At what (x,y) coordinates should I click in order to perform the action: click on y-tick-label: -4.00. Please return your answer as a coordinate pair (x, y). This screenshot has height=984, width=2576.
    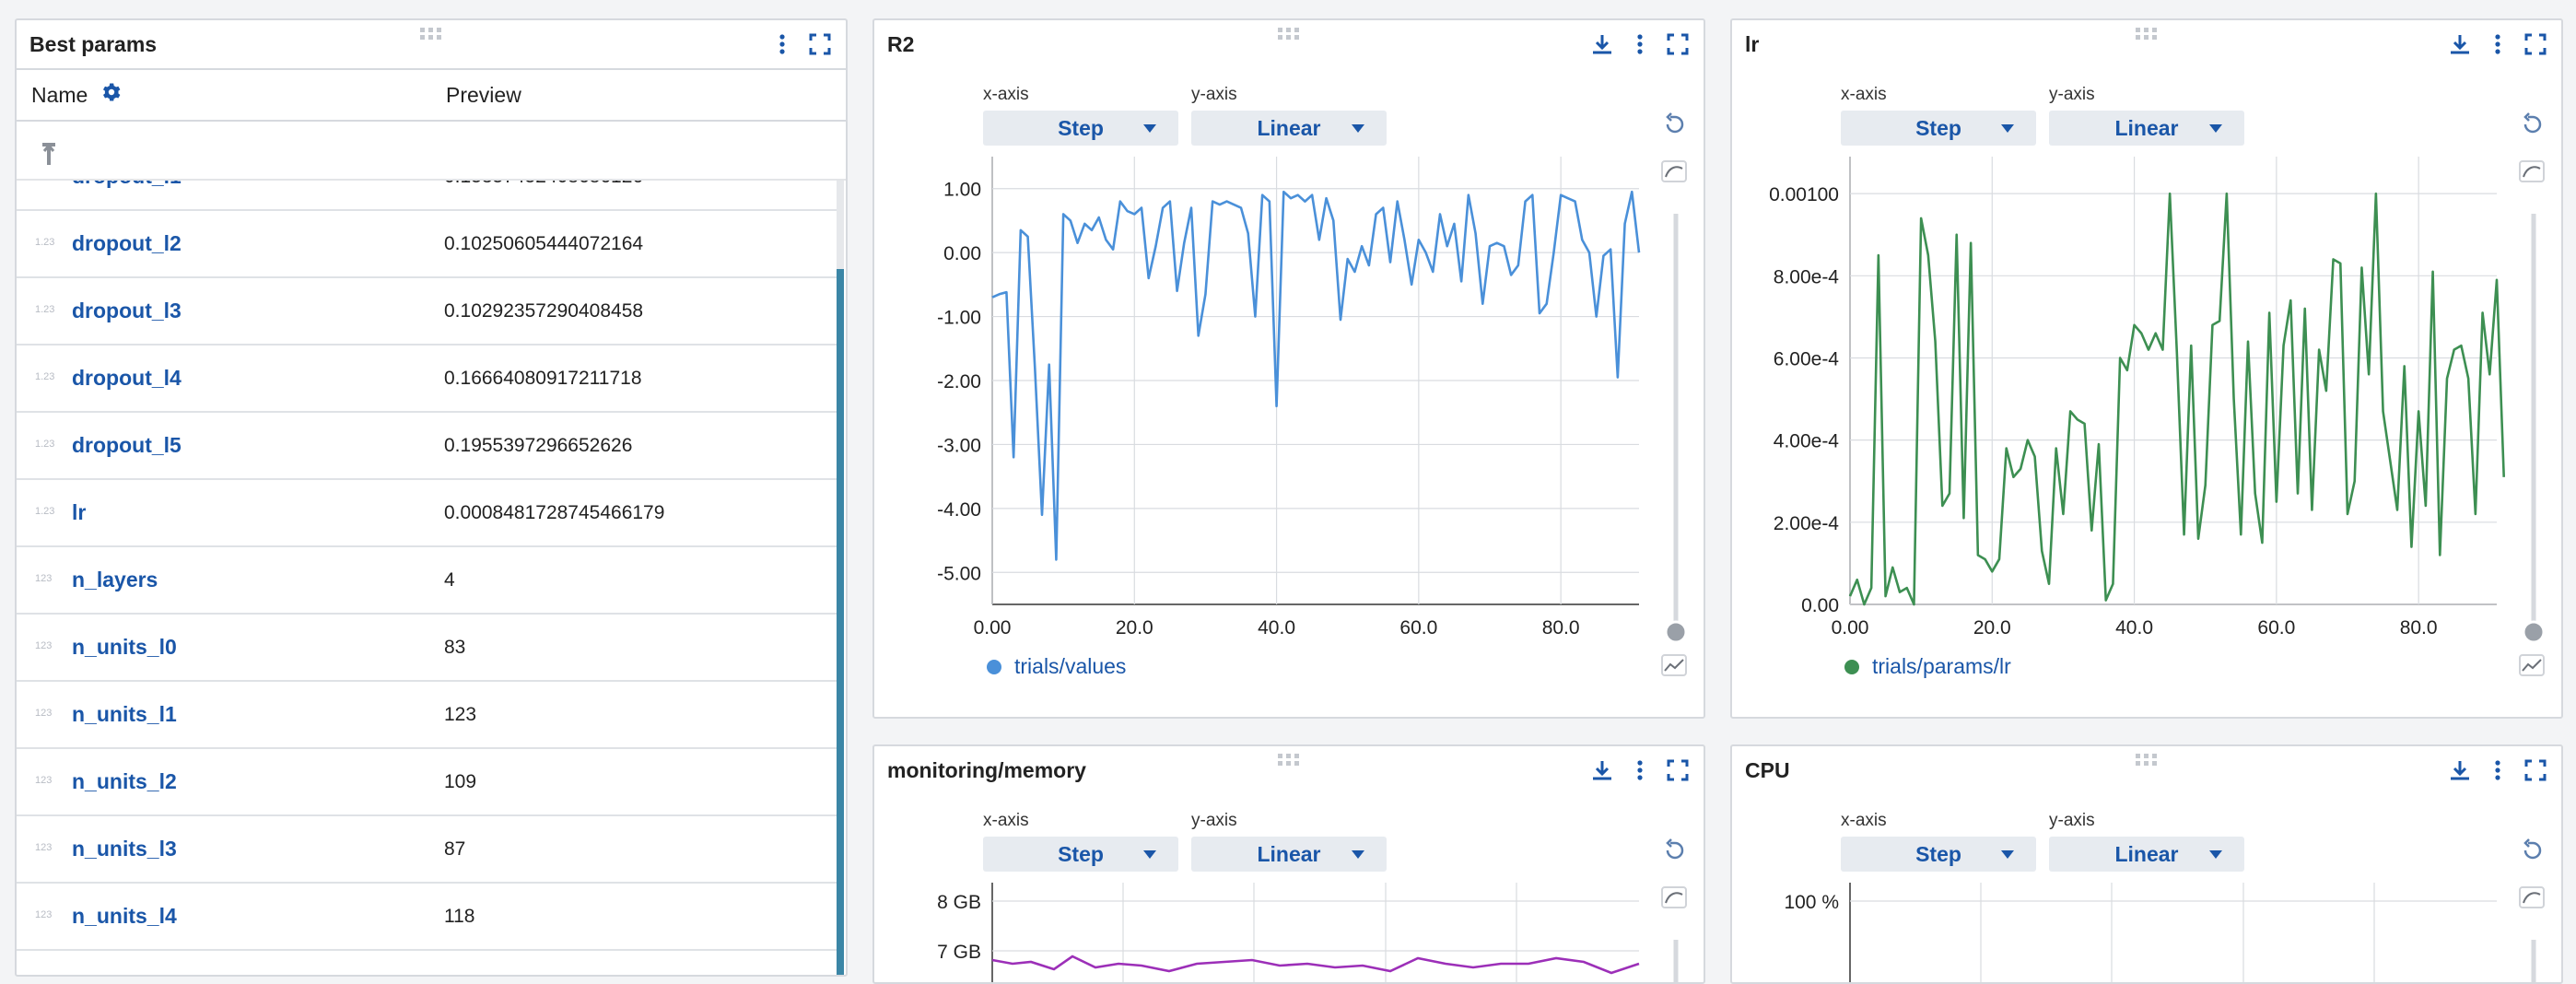
    Looking at the image, I should click on (959, 510).